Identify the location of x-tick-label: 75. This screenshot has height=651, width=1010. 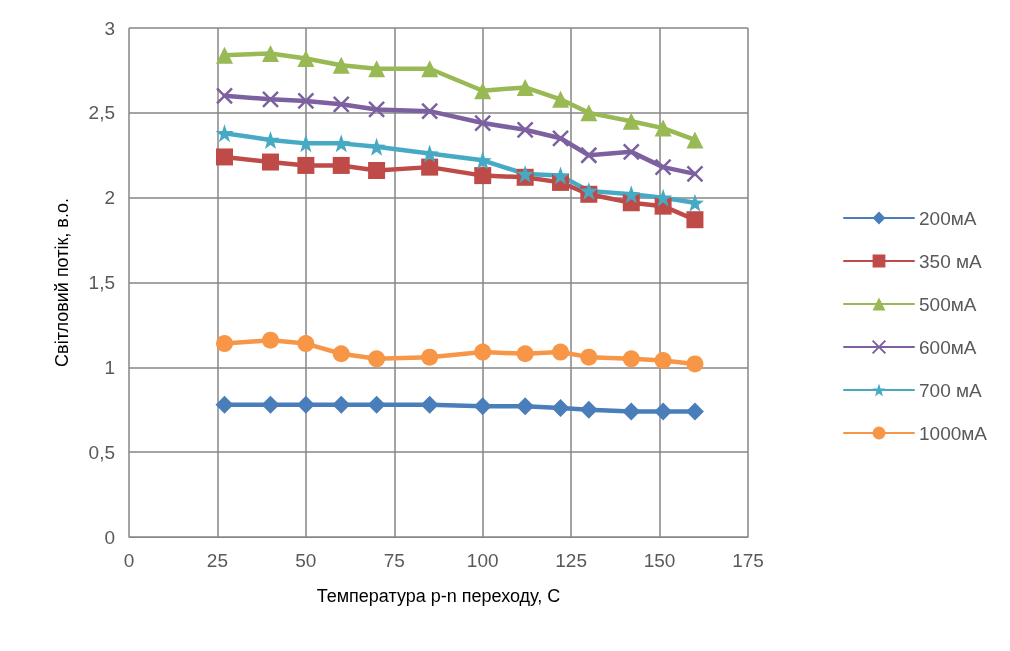
(394, 560).